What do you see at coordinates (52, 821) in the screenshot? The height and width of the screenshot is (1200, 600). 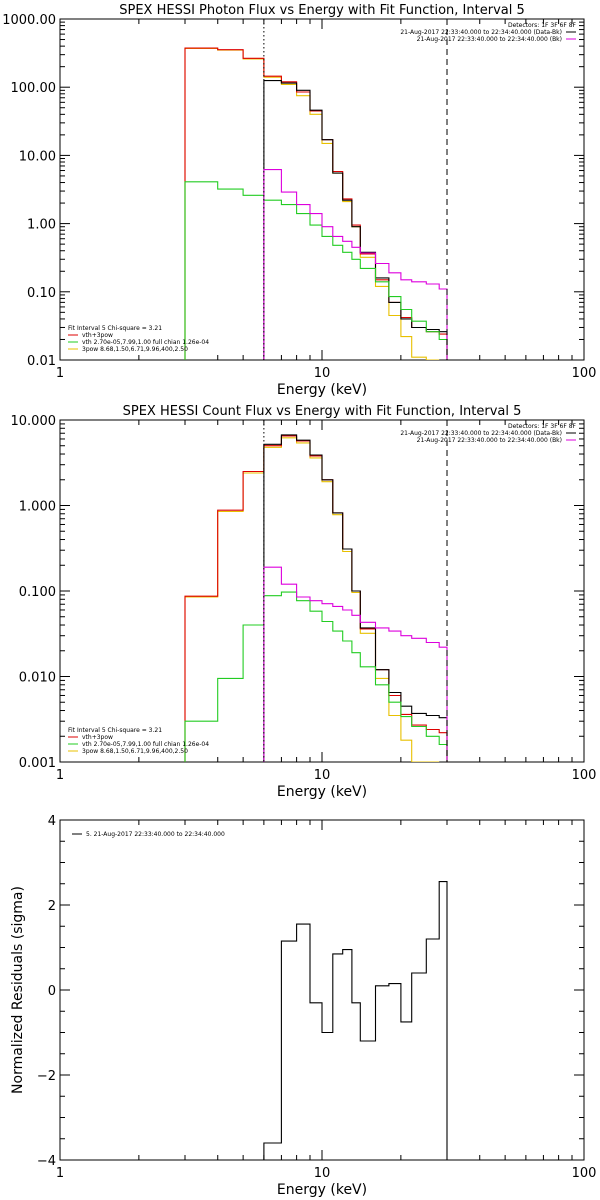 I see `y-tick-label: 4` at bounding box center [52, 821].